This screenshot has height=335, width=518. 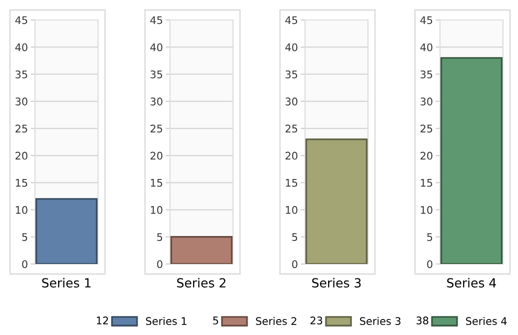 I want to click on legend-label: Series 4, so click(x=486, y=321).